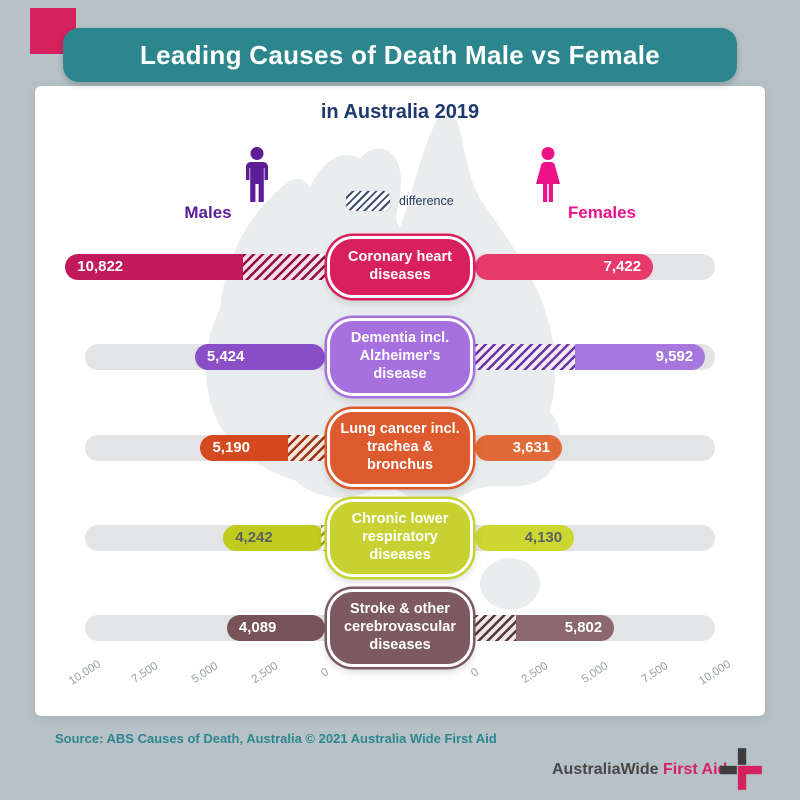 The height and width of the screenshot is (800, 800). Describe the element at coordinates (257, 174) in the screenshot. I see `male-person-icon` at that location.